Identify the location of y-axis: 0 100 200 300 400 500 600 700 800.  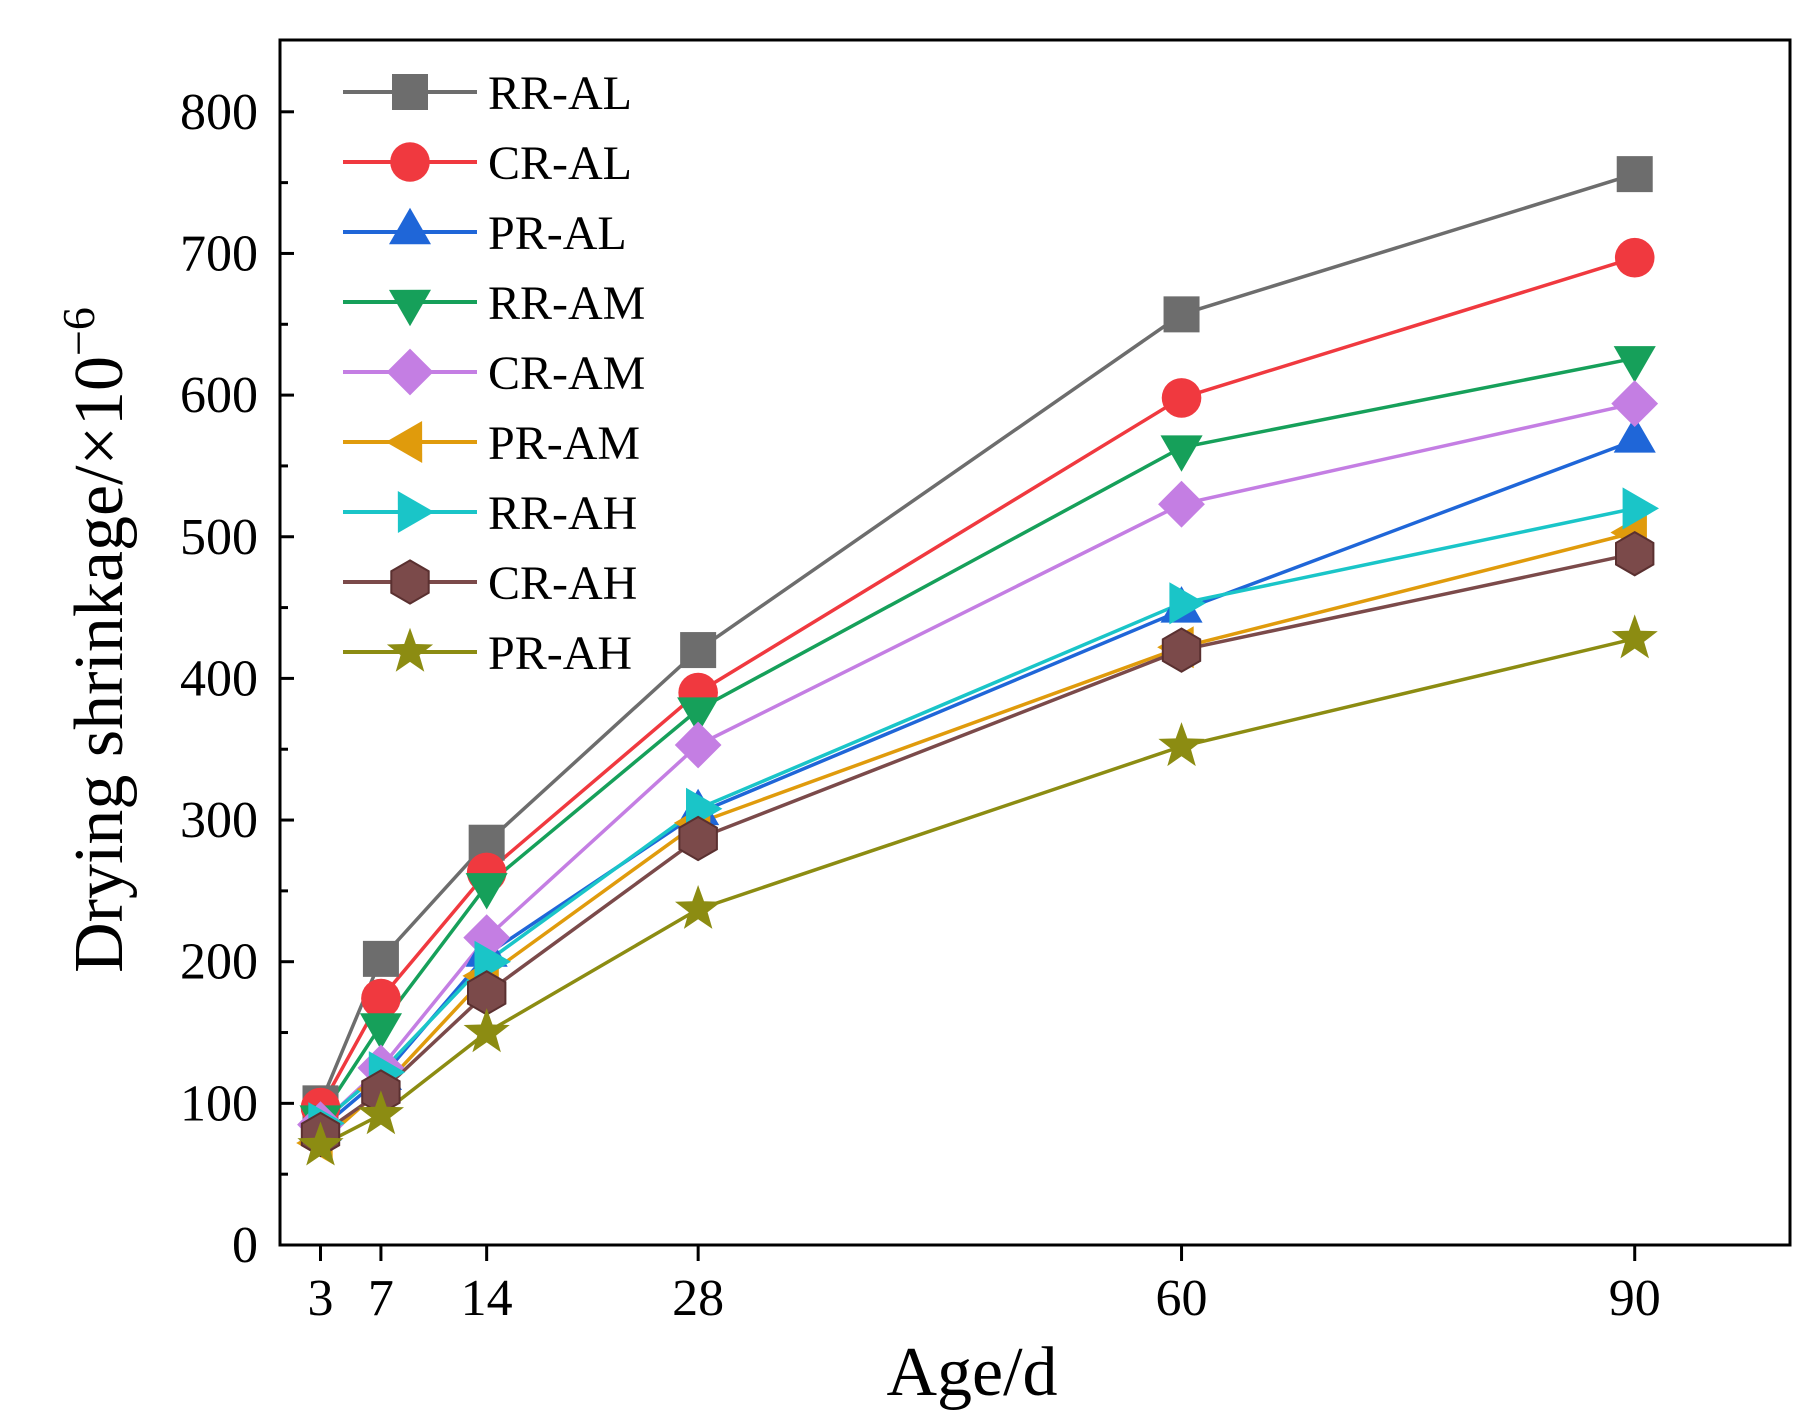
(237, 679).